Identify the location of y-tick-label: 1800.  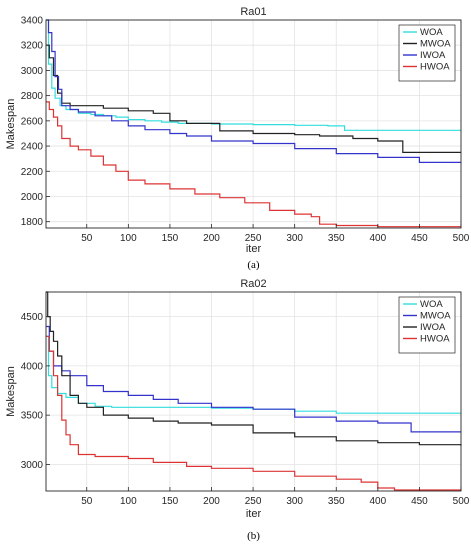
(32, 222).